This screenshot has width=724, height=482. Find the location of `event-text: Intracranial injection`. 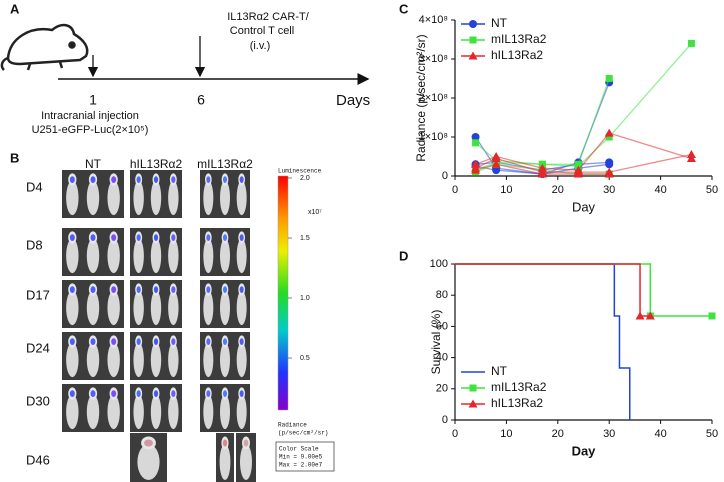

event-text: Intracranial injection is located at coordinates (90, 116).